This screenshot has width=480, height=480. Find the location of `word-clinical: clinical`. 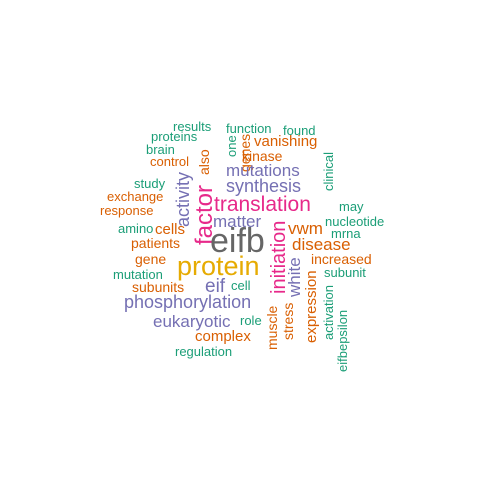

word-clinical: clinical is located at coordinates (328, 171).